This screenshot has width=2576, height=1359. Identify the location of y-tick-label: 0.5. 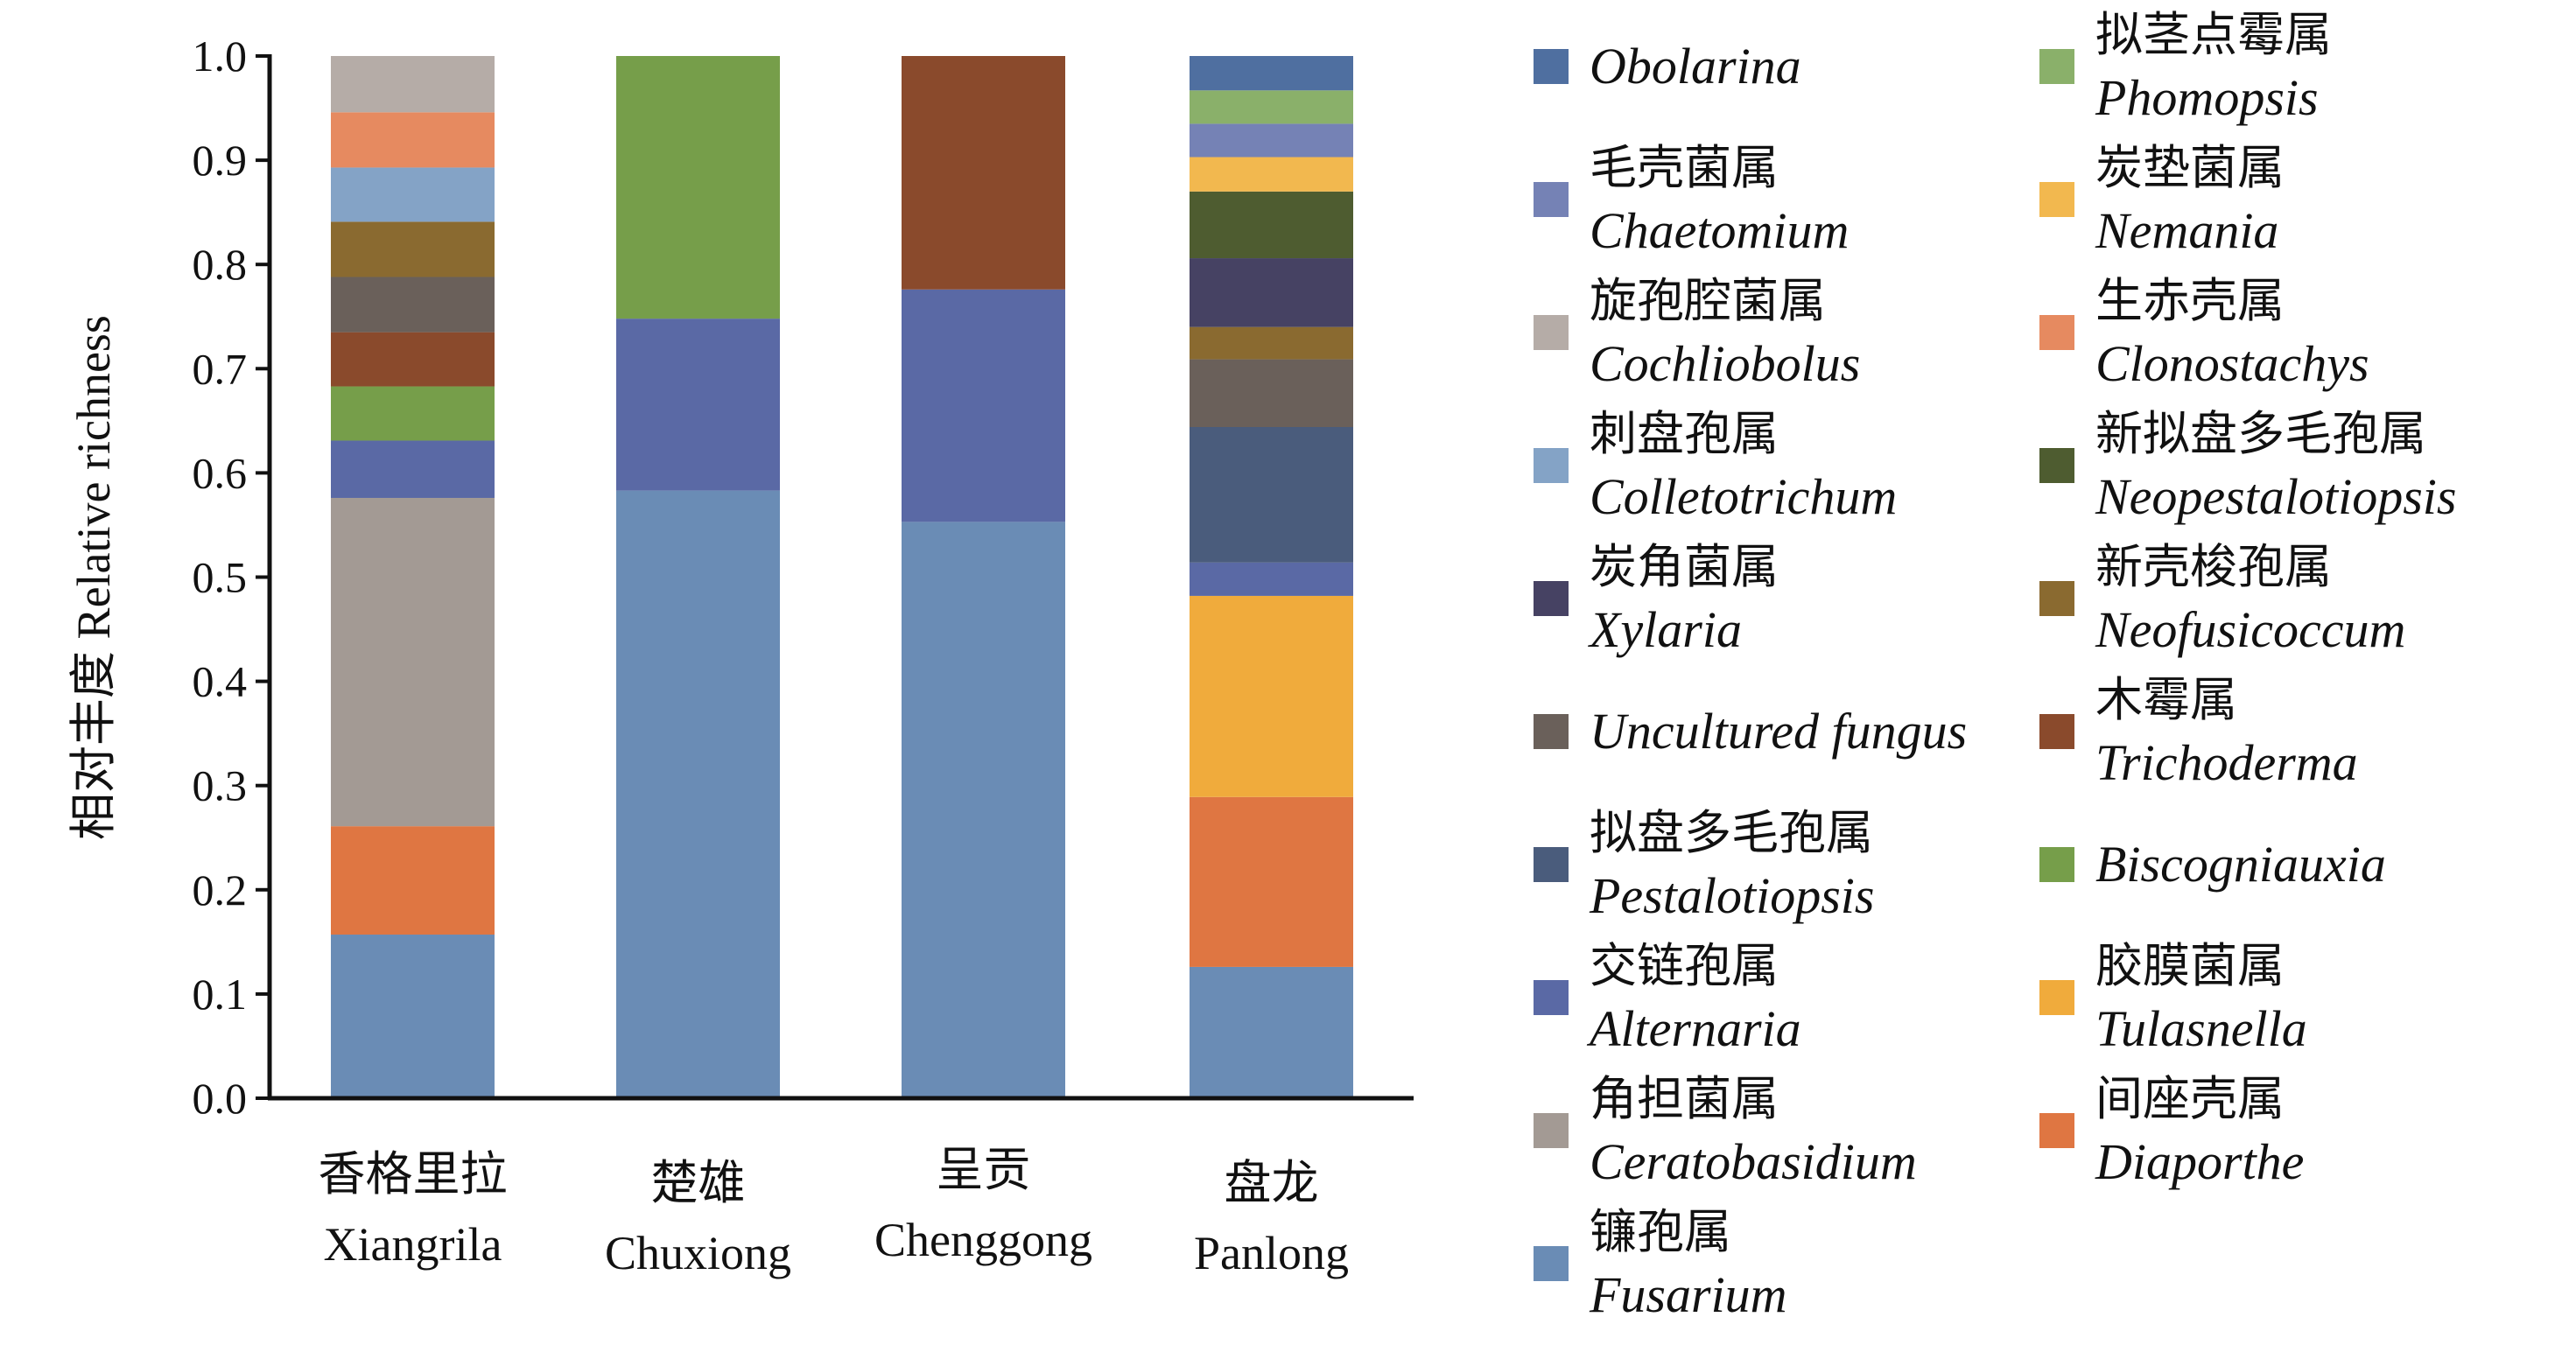
(221, 577).